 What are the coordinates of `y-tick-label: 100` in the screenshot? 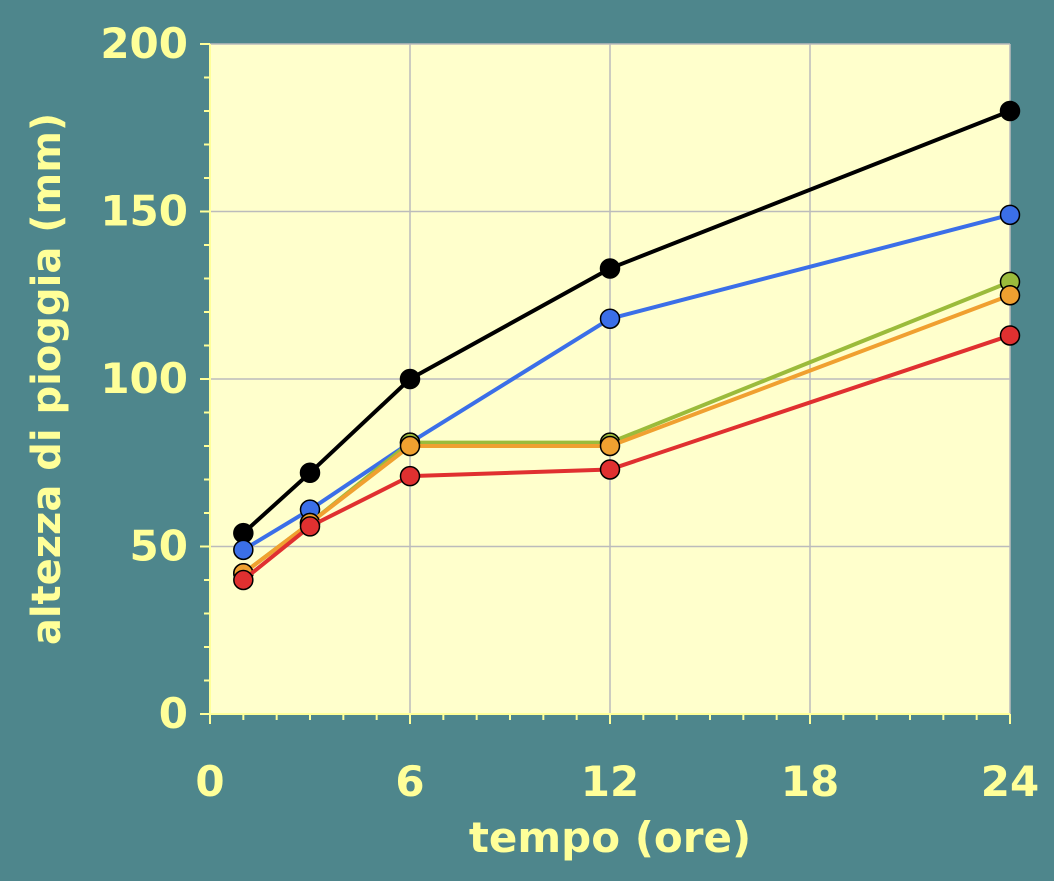 It's located at (144, 378).